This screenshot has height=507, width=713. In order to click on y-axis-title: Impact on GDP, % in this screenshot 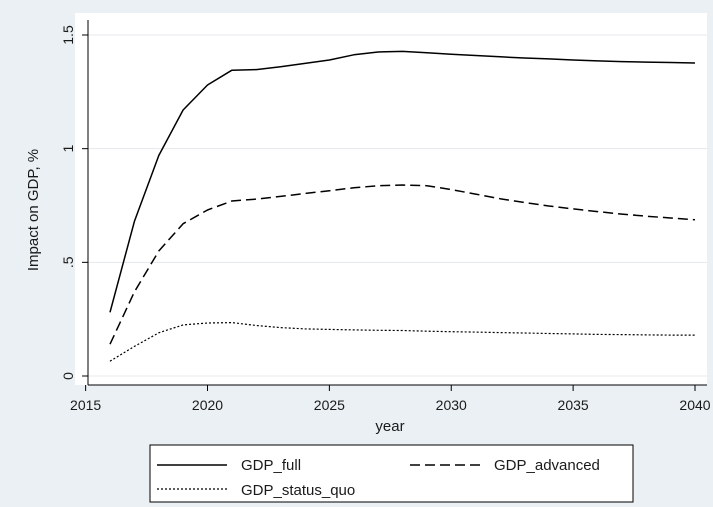, I will do `click(33, 210)`.